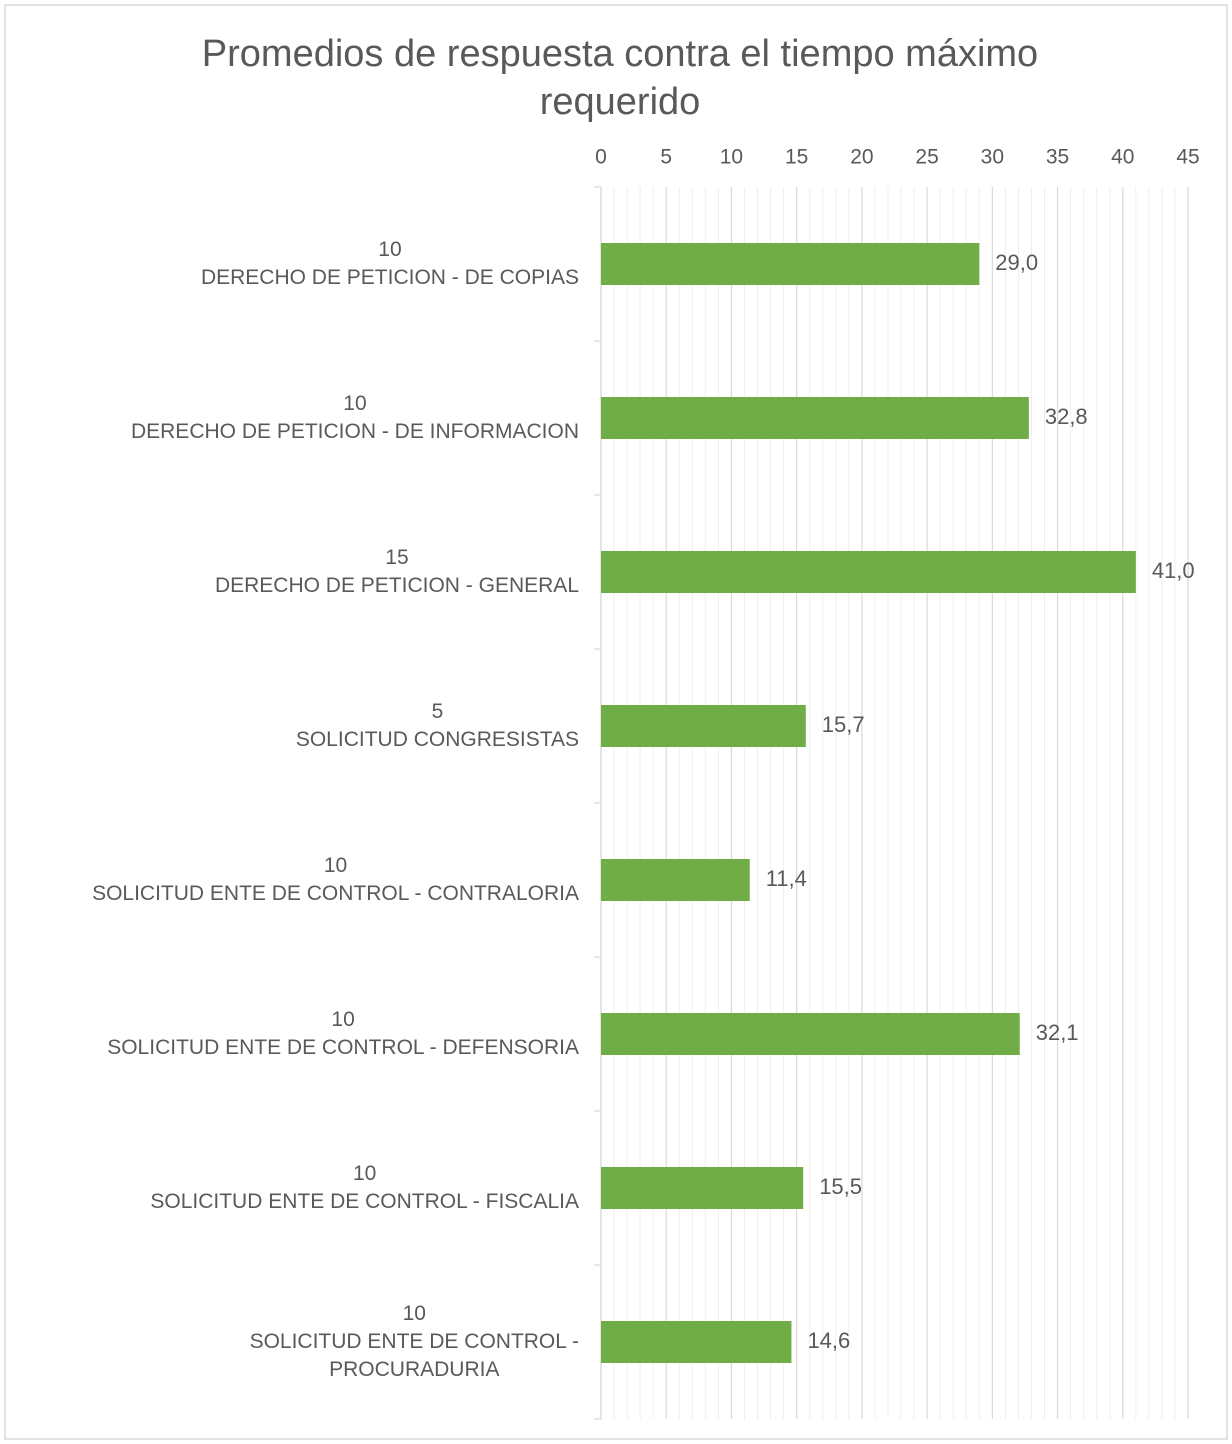 Image resolution: width=1232 pixels, height=1444 pixels. What do you see at coordinates (828, 1340) in the screenshot?
I see `data-label: 14,6` at bounding box center [828, 1340].